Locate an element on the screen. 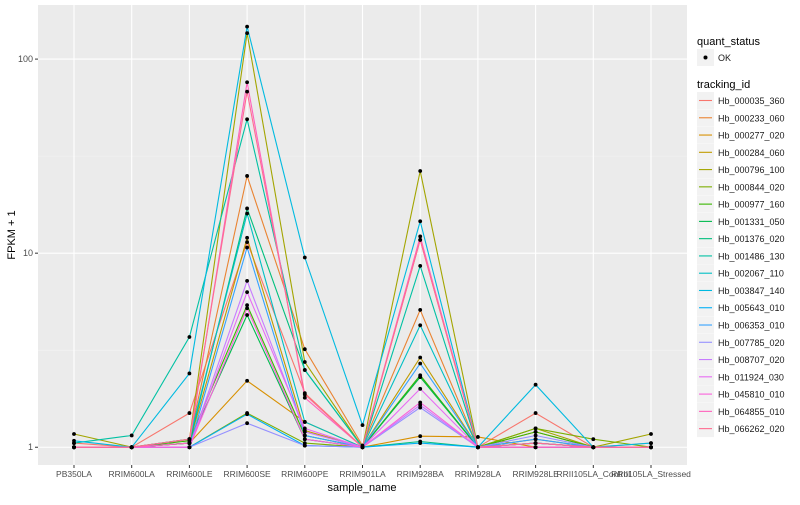 Image resolution: width=800 pixels, height=505 pixels. legend-label: Hb_003847_140 is located at coordinates (751, 291).